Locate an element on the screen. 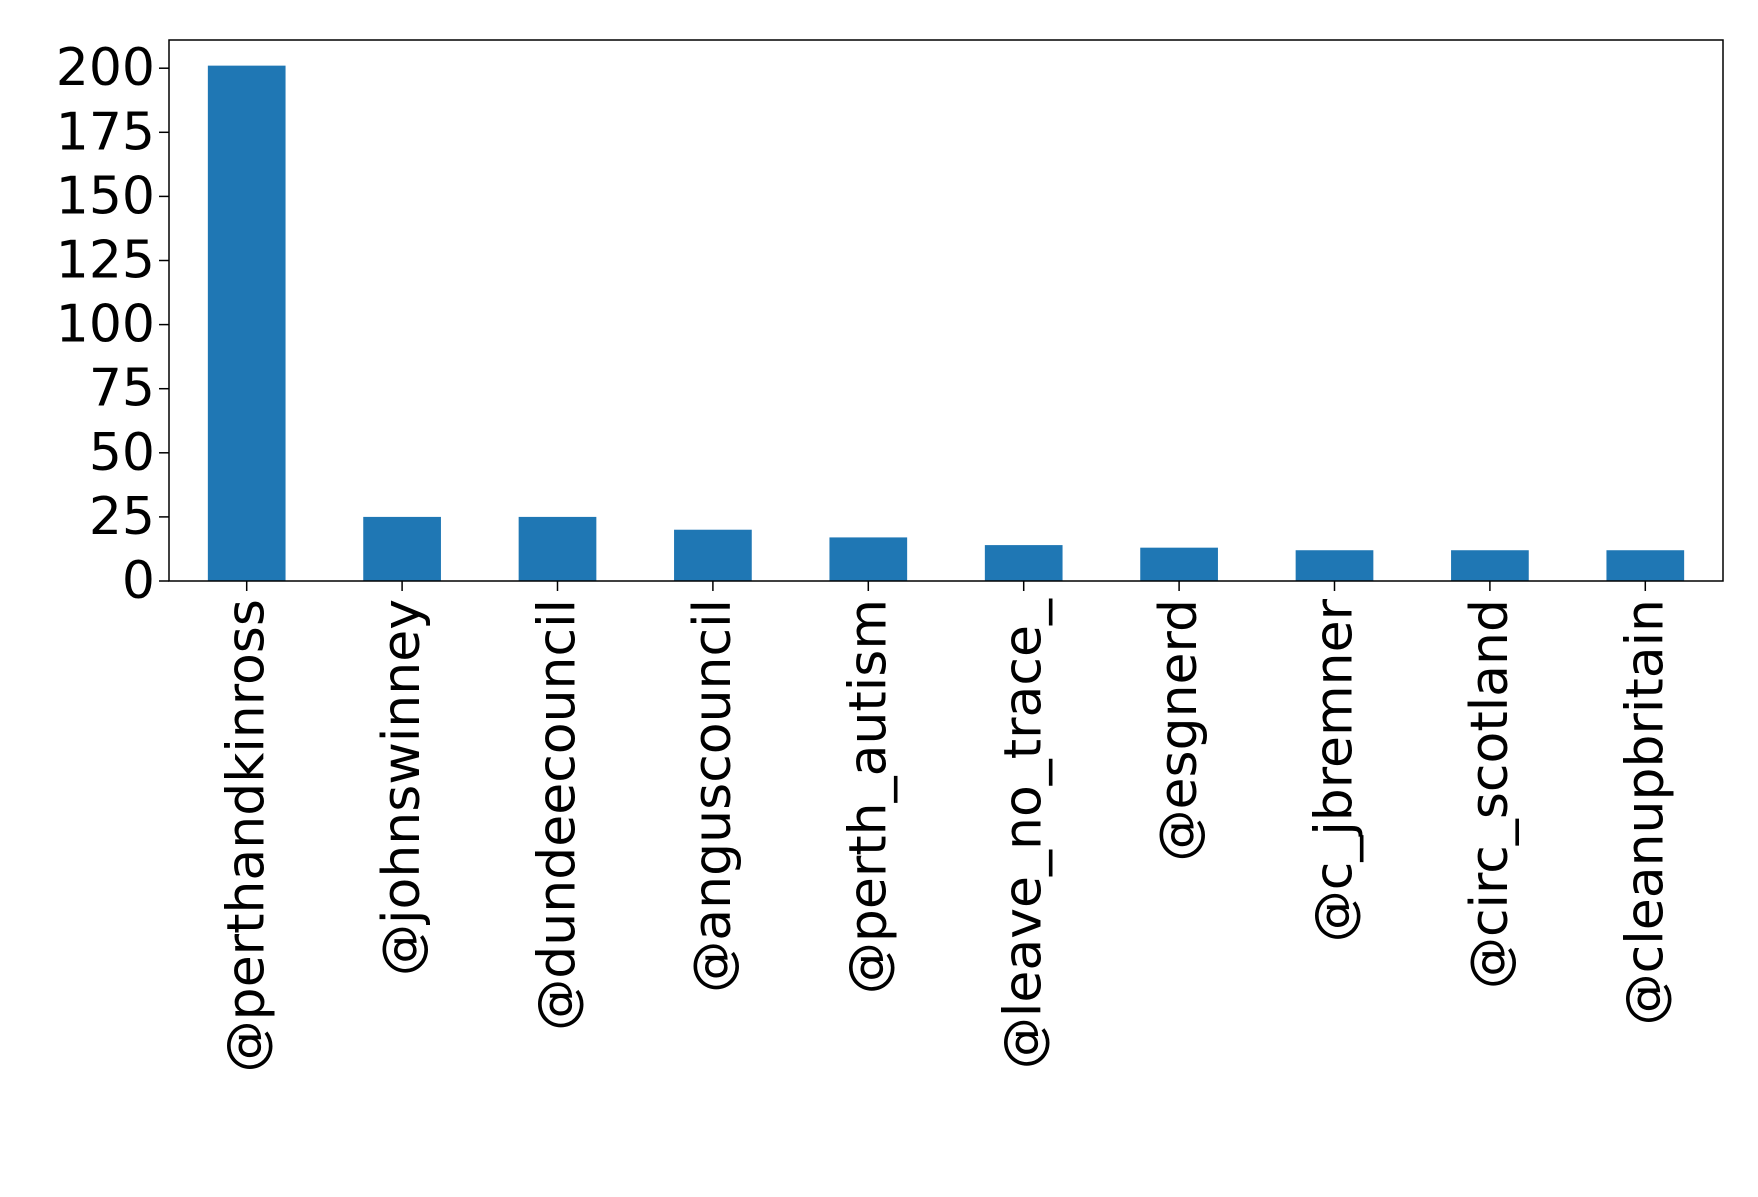 The image size is (1758, 1197). x-tick-label: @cleanupbritain is located at coordinates (1645, 812).